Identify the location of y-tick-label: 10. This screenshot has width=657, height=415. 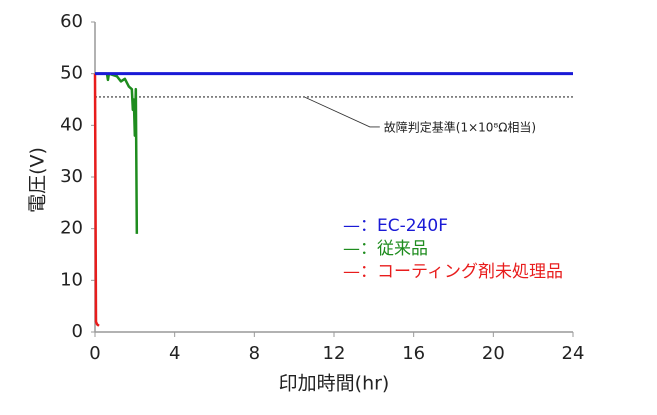
(71, 279).